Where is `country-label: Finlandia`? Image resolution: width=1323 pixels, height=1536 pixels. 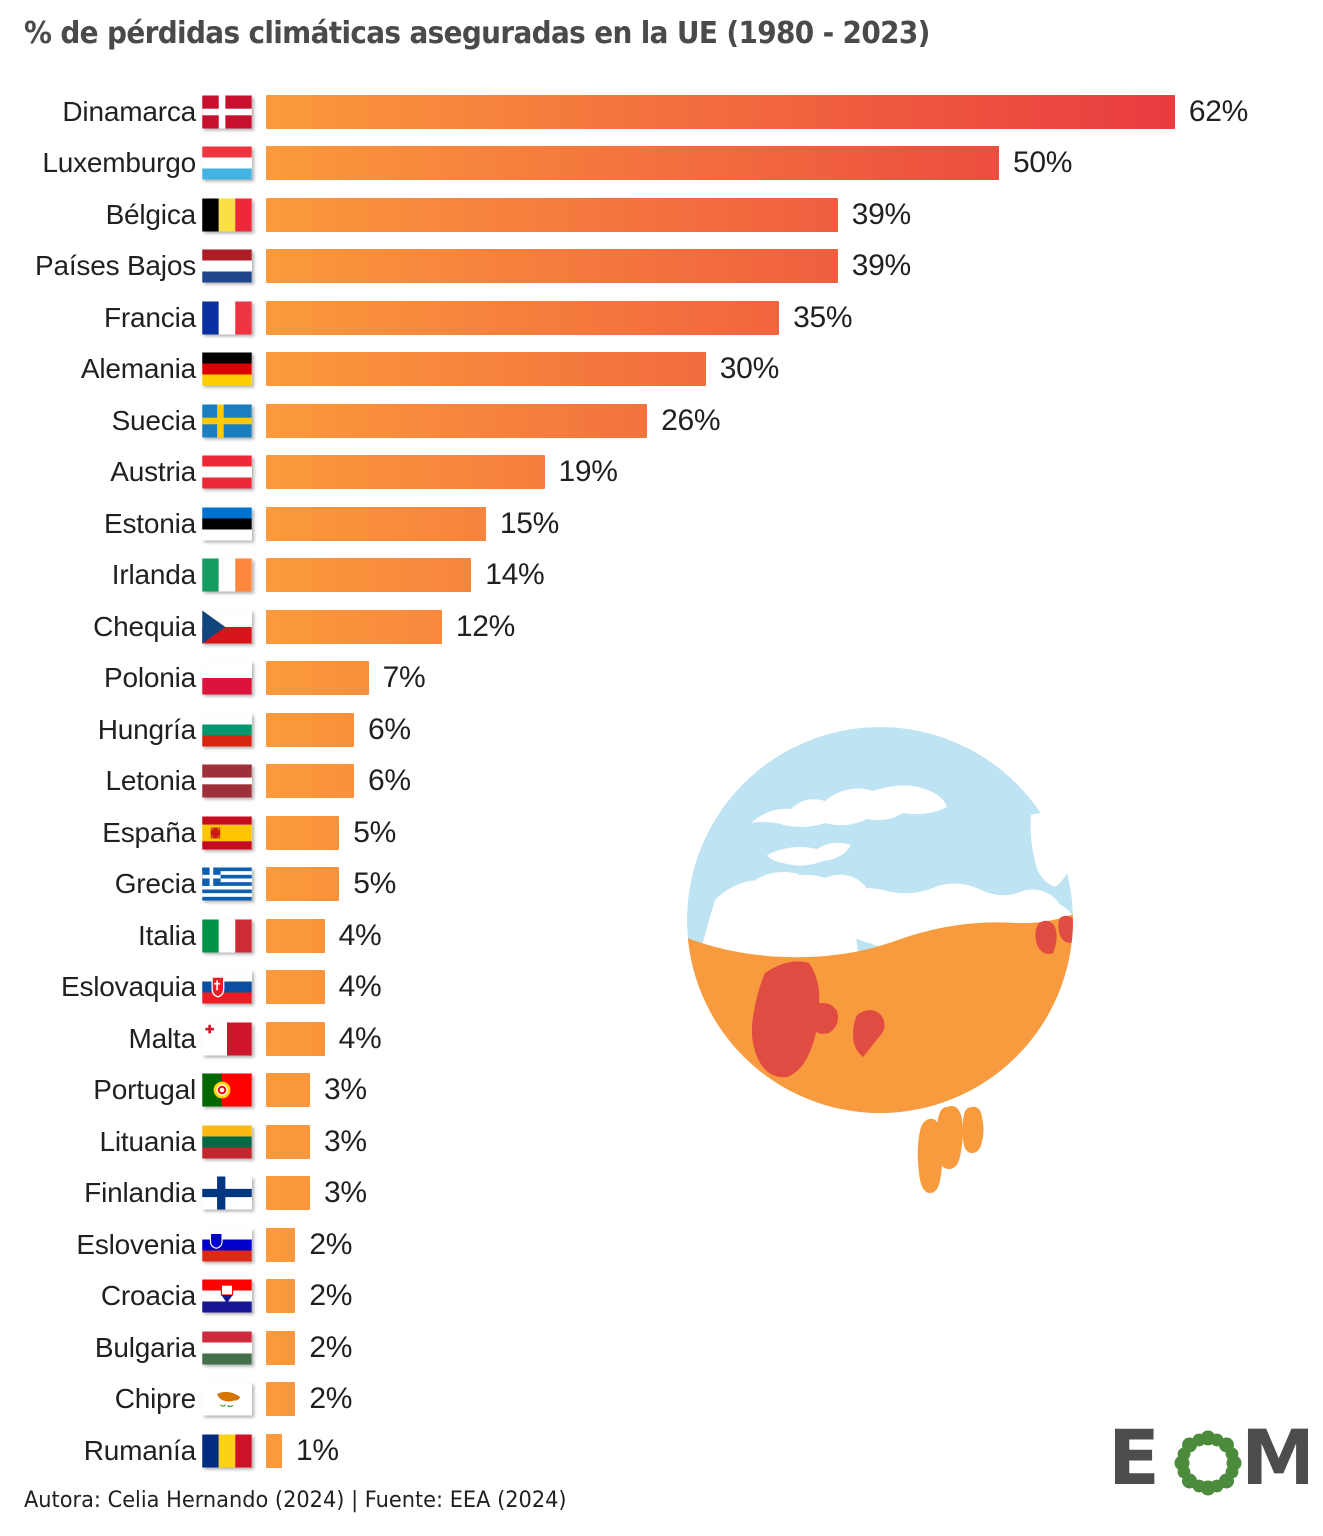 country-label: Finlandia is located at coordinates (140, 1193).